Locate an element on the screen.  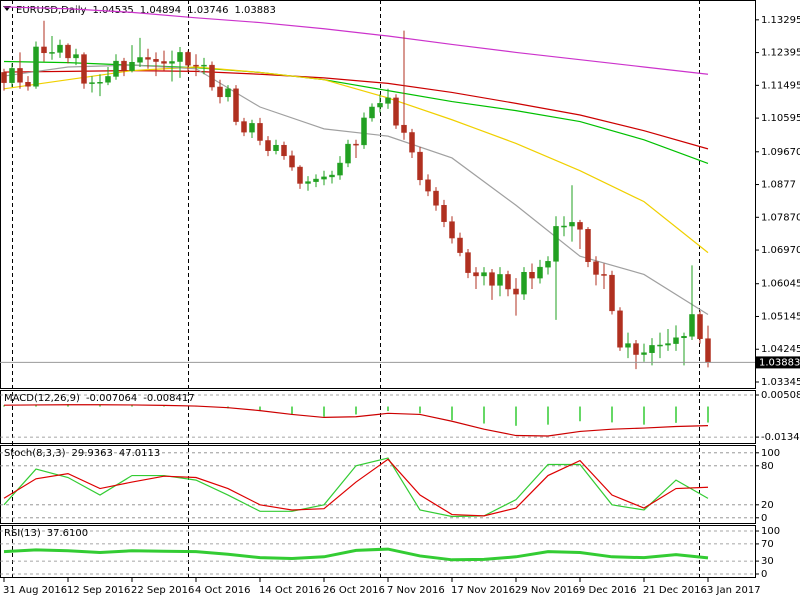
y-tick-label: 80 is located at coordinates (767, 466).